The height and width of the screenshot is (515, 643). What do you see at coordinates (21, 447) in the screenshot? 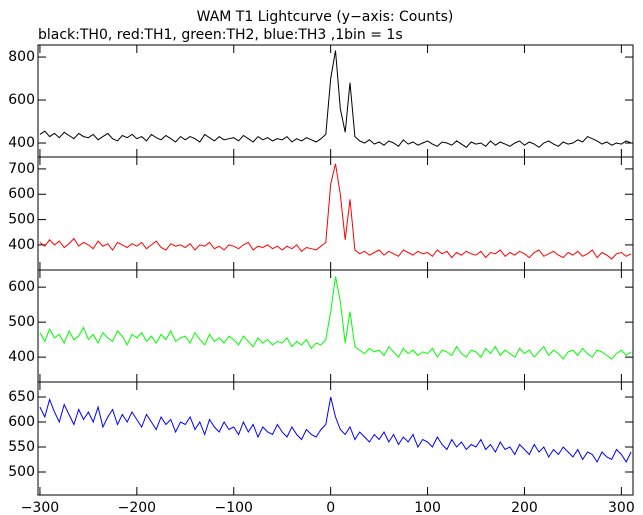
I see `y-tick-label: 550` at bounding box center [21, 447].